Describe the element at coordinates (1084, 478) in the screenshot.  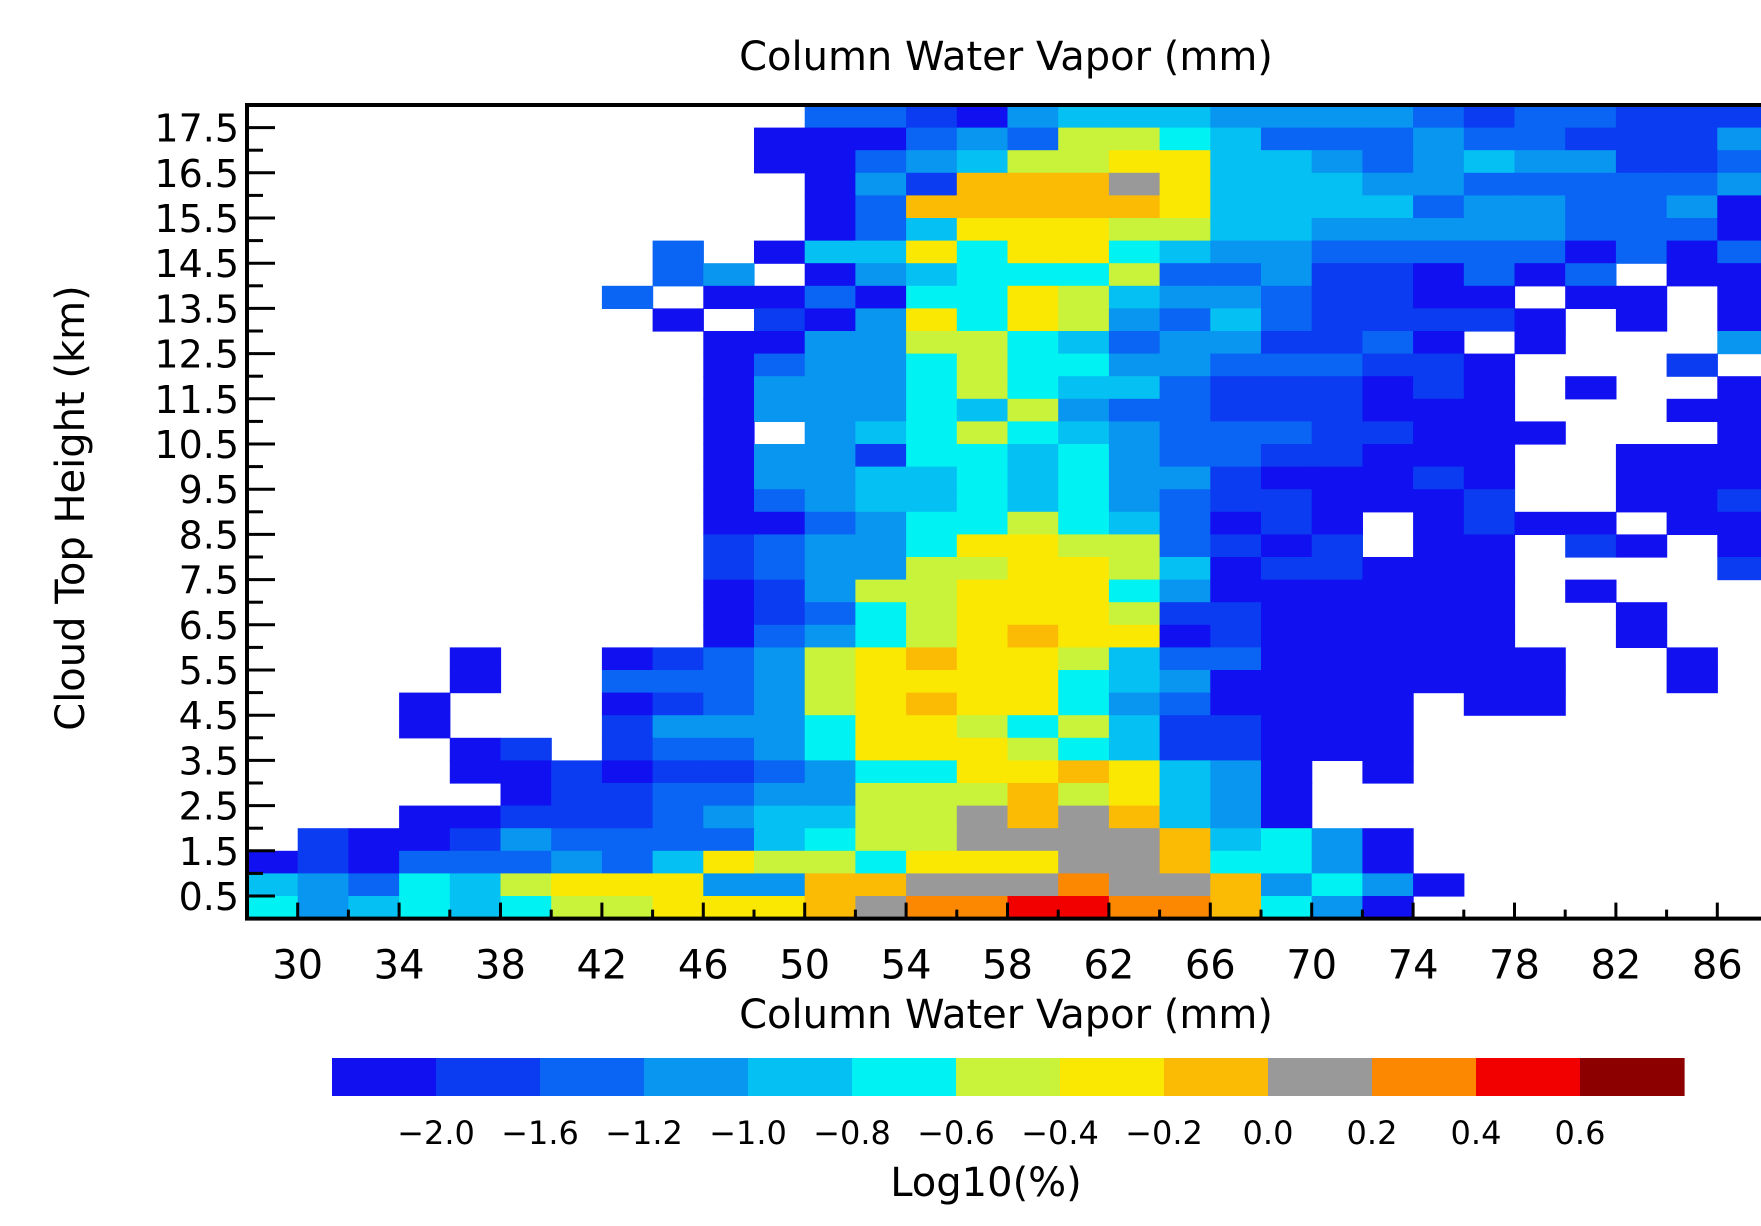
I see `heatmap-cell-60-9.5` at that location.